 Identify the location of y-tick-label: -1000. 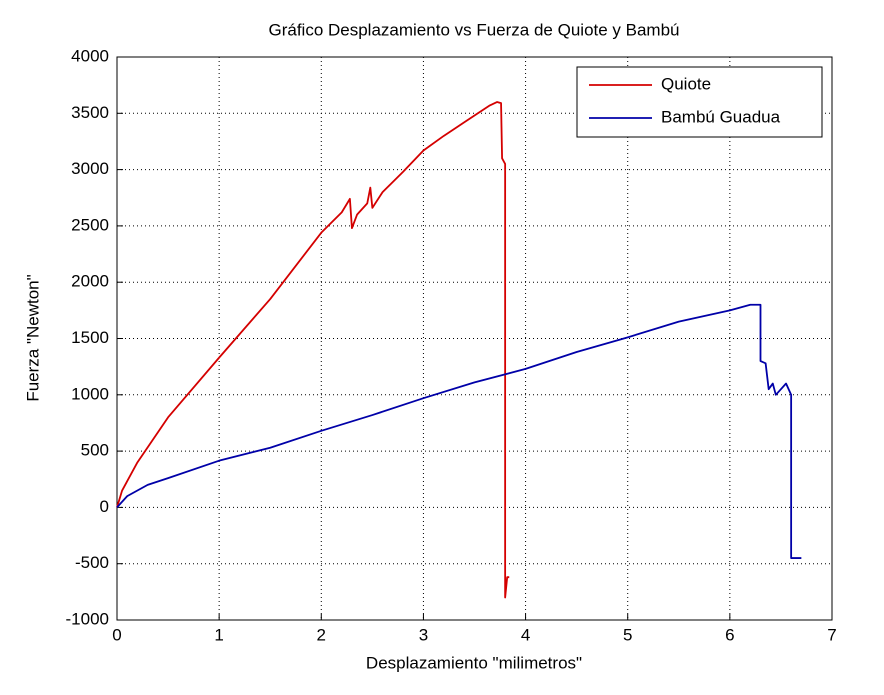
(87, 618).